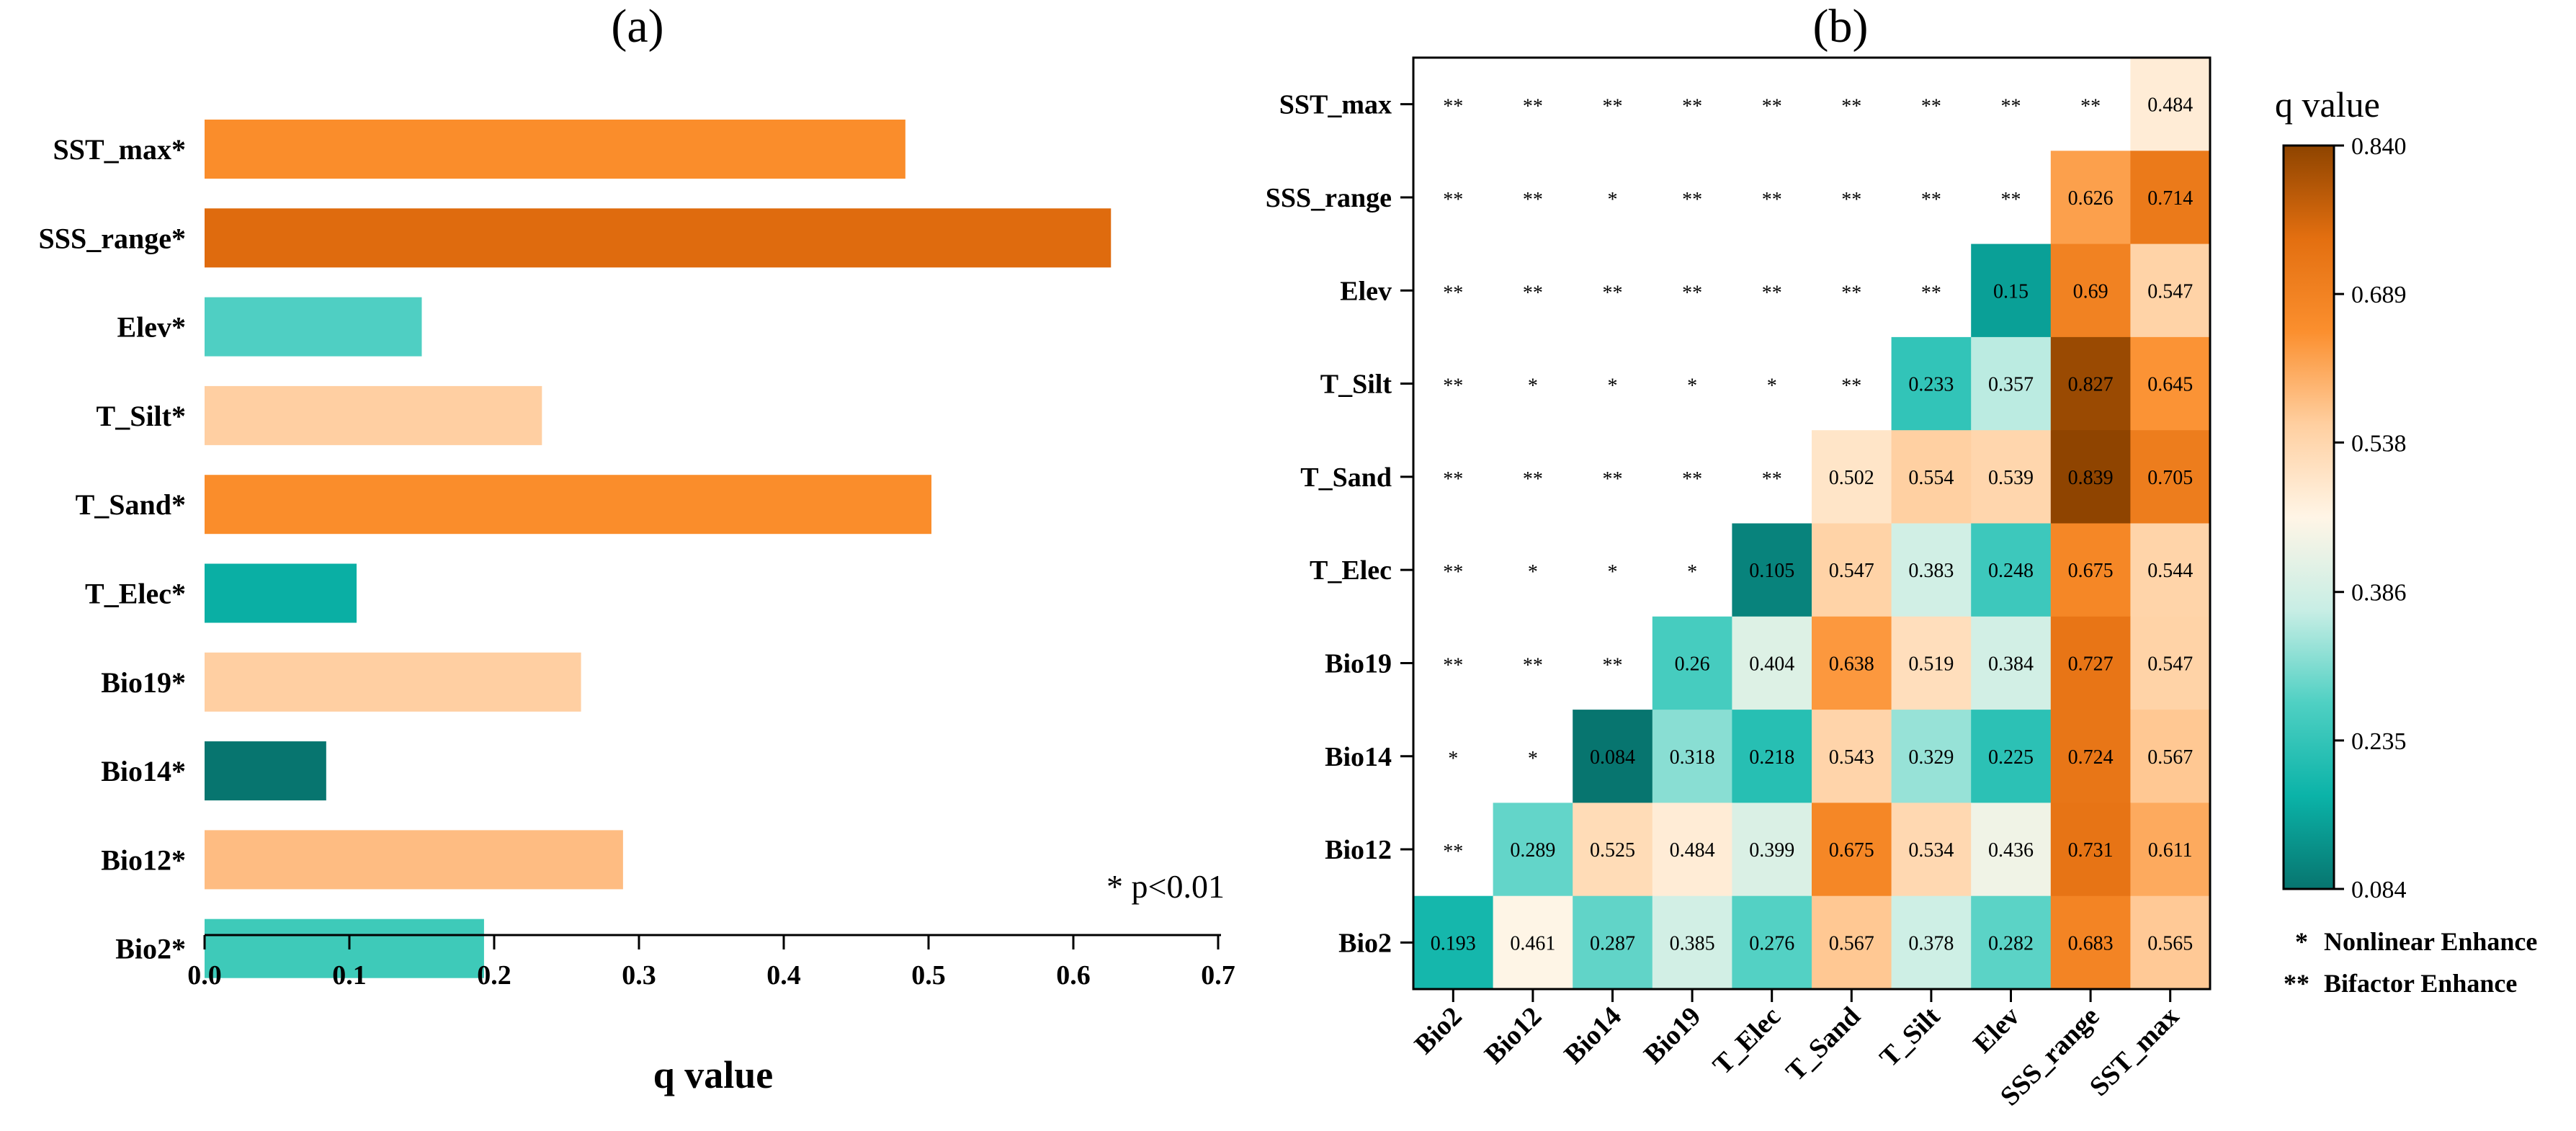  What do you see at coordinates (1218, 975) in the screenshot?
I see `x-tick-label: 0.7` at bounding box center [1218, 975].